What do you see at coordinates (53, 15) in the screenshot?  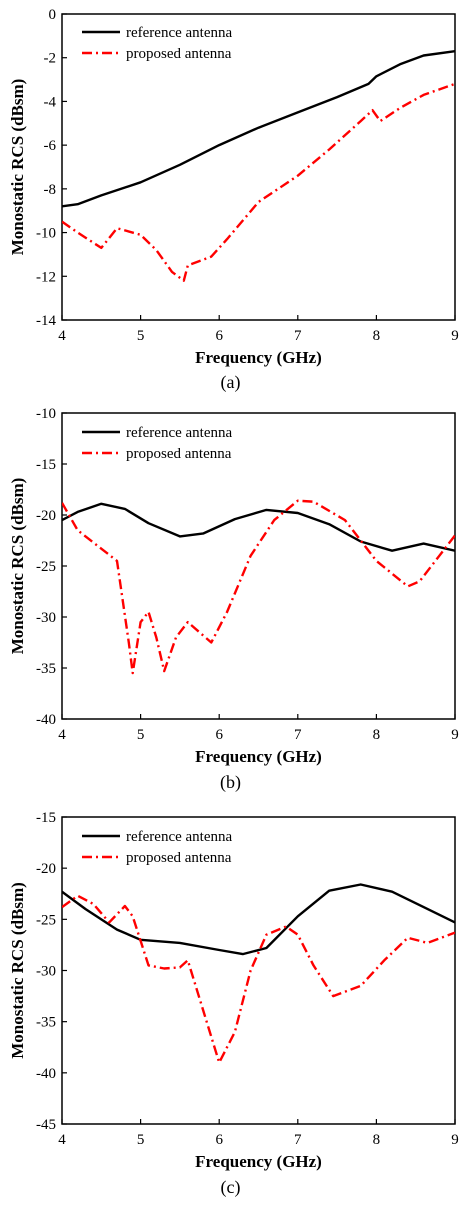 I see `y-tick-label: 0` at bounding box center [53, 15].